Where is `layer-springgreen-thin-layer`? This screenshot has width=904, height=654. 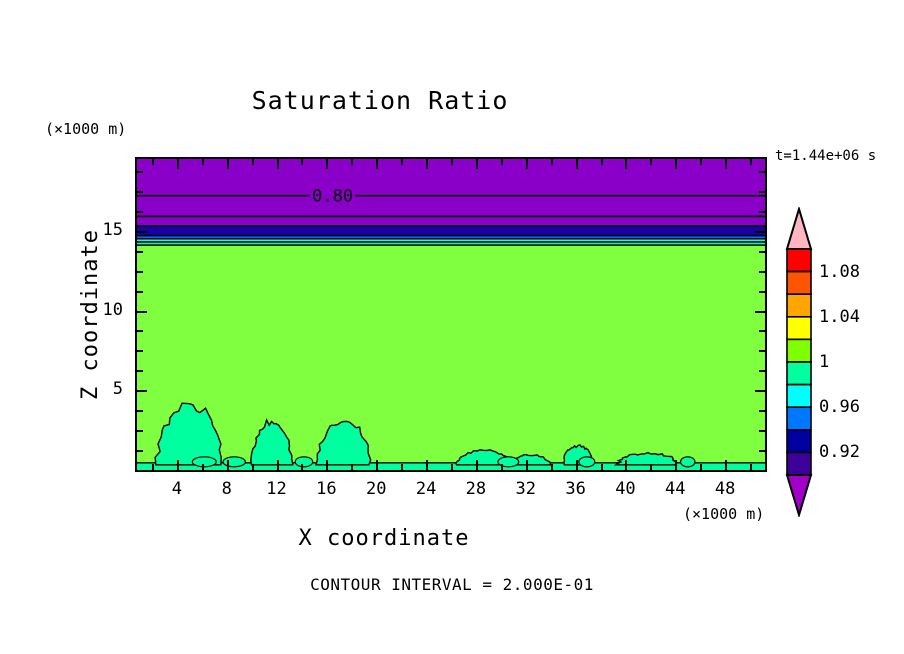 layer-springgreen-thin-layer is located at coordinates (451, 243).